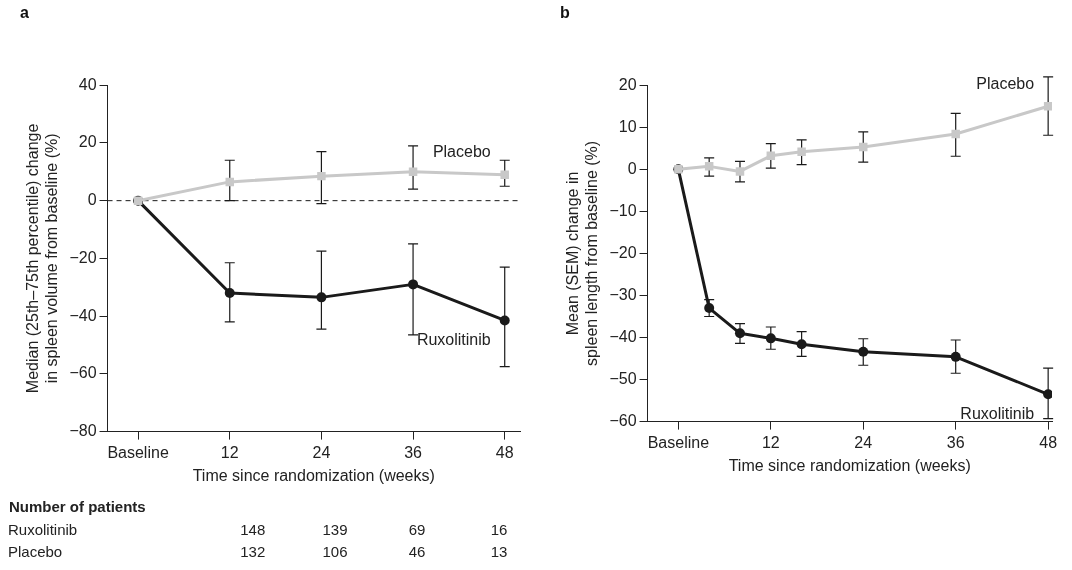  Describe the element at coordinates (623, 210) in the screenshot. I see `y-tick-label: −10` at that location.